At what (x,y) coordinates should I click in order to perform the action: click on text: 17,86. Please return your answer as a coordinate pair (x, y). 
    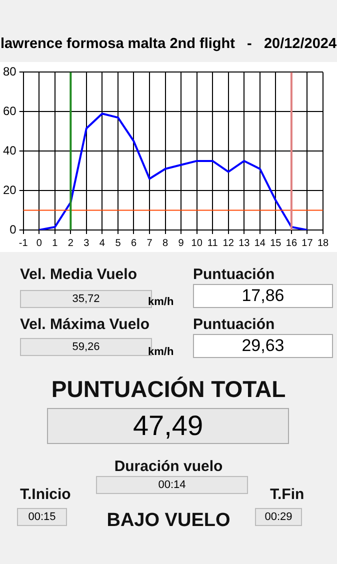
    Looking at the image, I should click on (263, 296).